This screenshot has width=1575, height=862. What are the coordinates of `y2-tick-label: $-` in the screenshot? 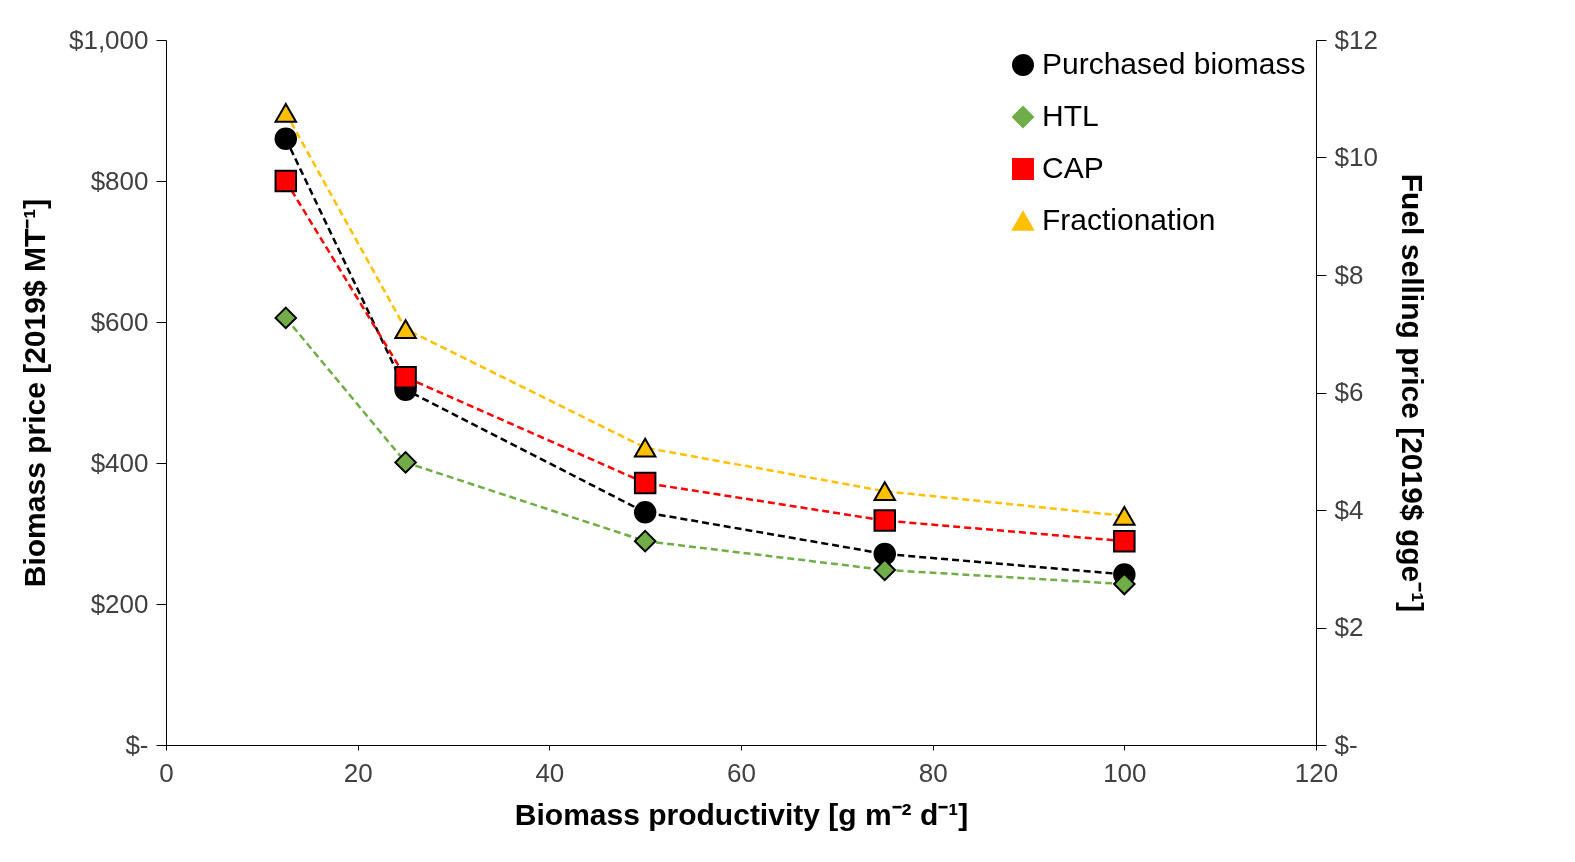 It's located at (1346, 744).